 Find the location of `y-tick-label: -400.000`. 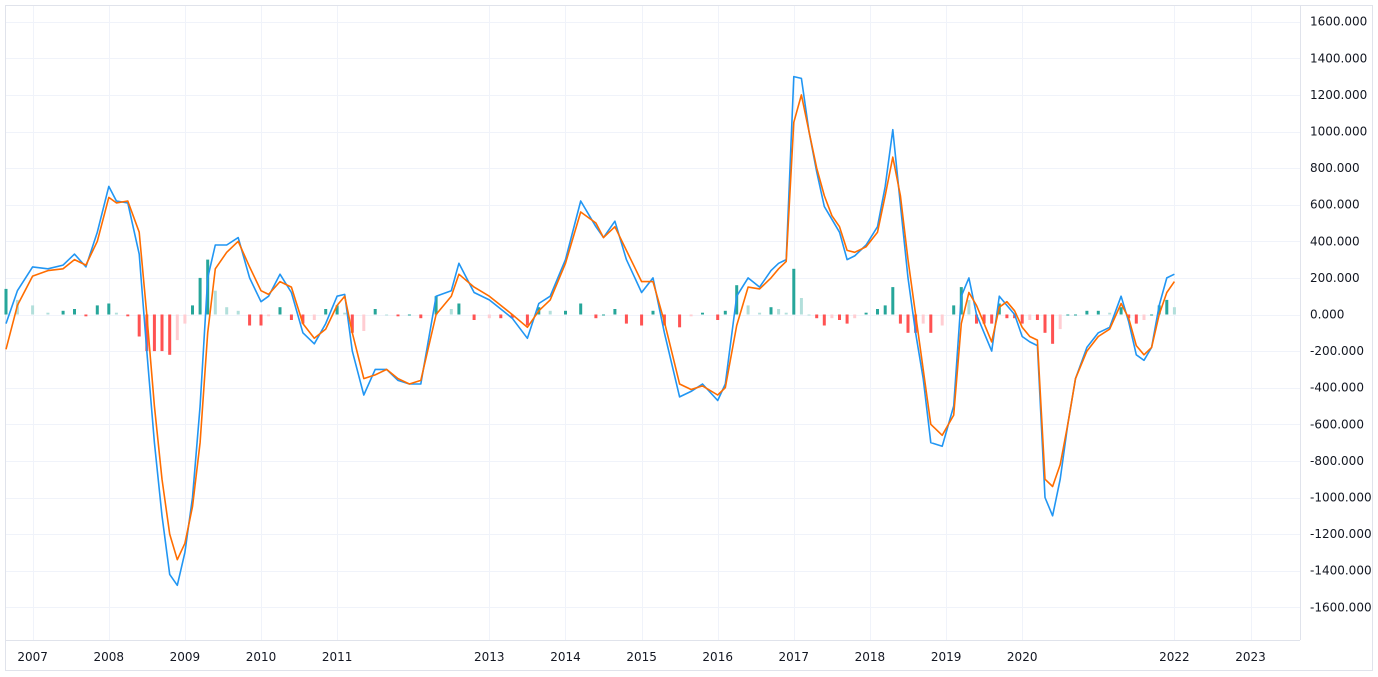

y-tick-label: -400.000 is located at coordinates (1337, 388).